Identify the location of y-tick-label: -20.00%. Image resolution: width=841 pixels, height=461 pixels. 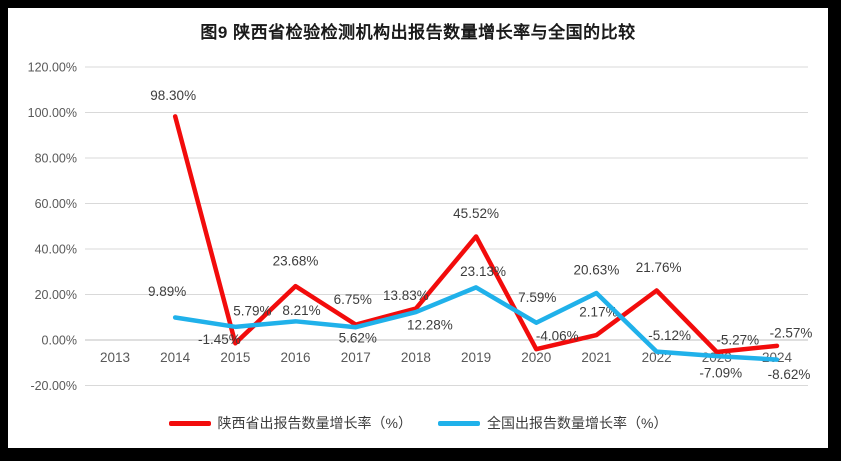
(53, 386).